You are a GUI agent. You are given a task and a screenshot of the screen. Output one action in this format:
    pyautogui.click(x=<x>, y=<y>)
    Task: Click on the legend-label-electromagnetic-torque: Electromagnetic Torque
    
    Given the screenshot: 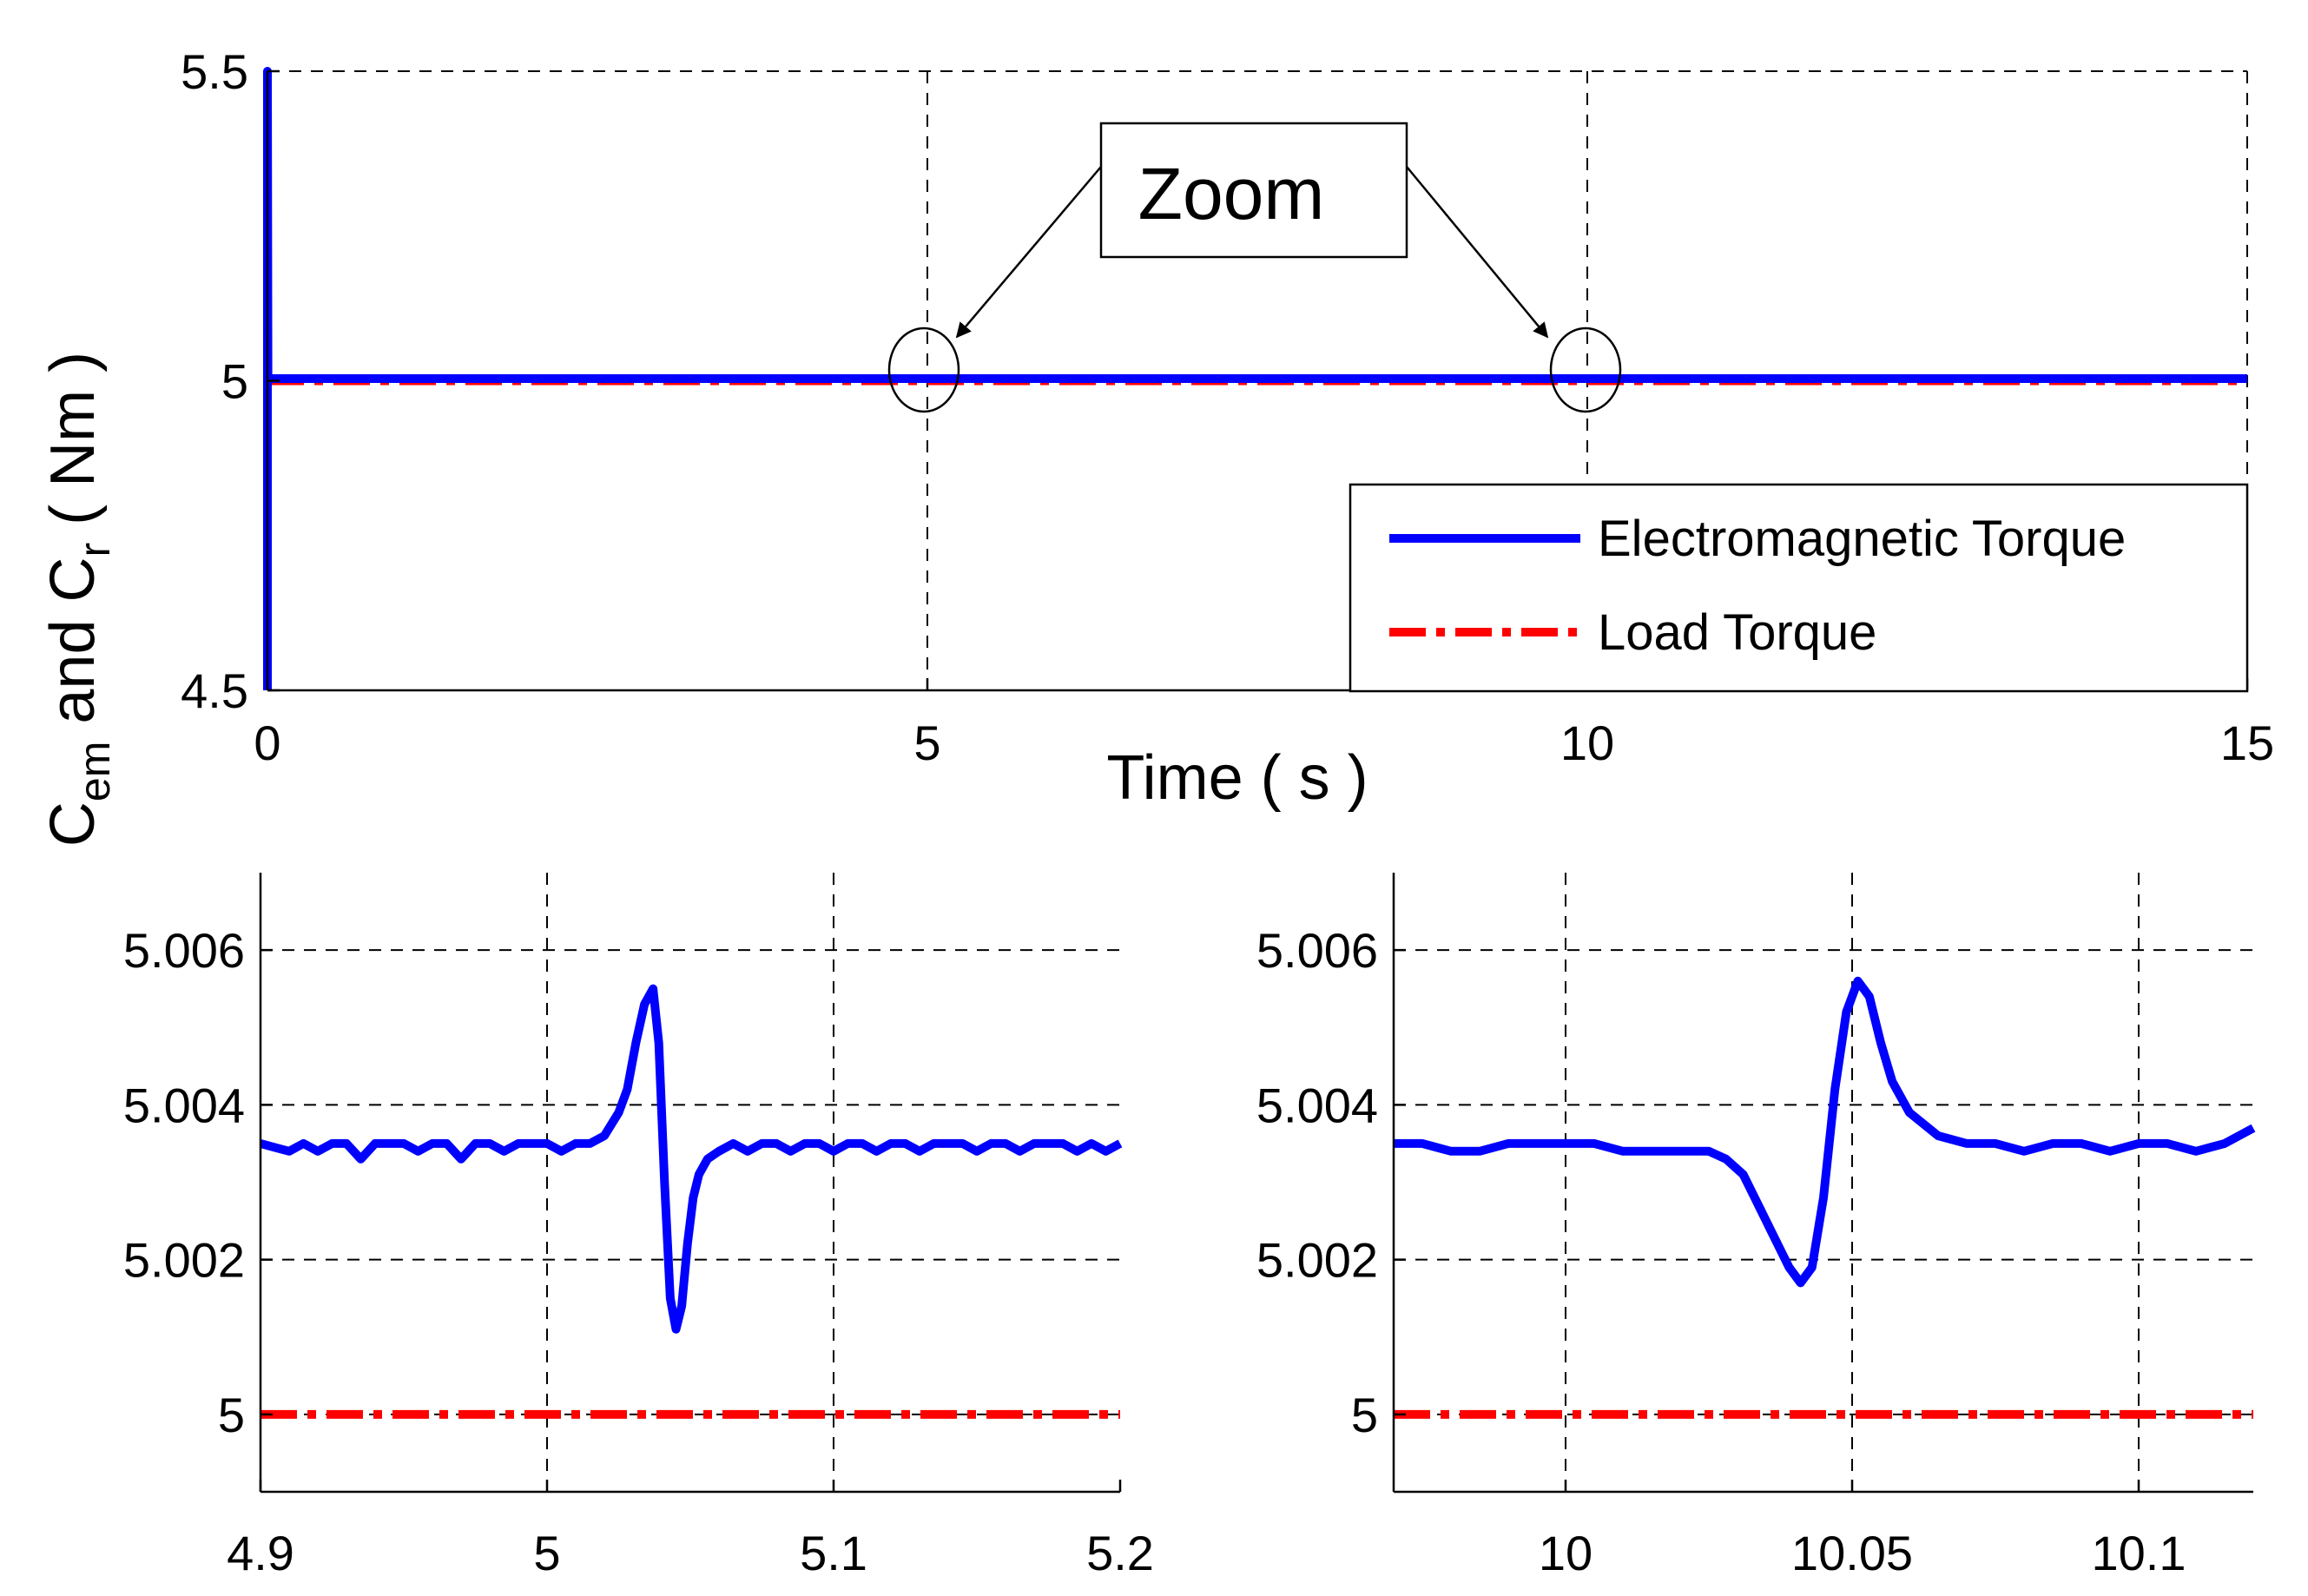 What is the action you would take?
    pyautogui.click(x=1862, y=539)
    